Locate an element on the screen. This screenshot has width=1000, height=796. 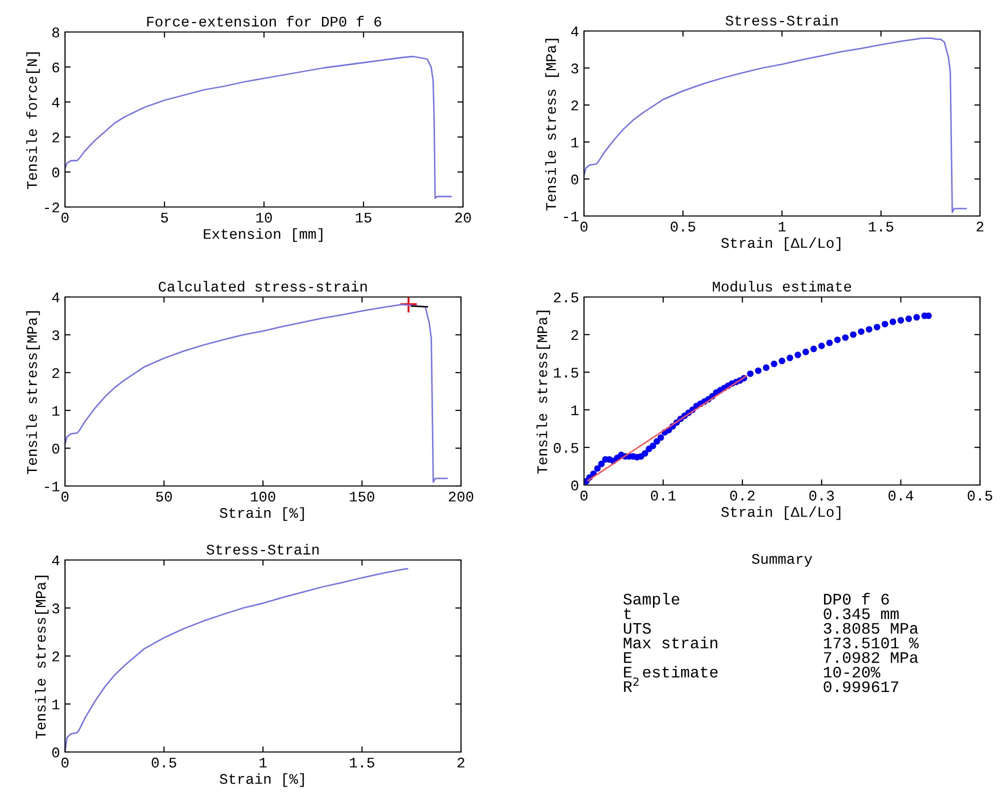
text: 173.5101 % is located at coordinates (871, 643).